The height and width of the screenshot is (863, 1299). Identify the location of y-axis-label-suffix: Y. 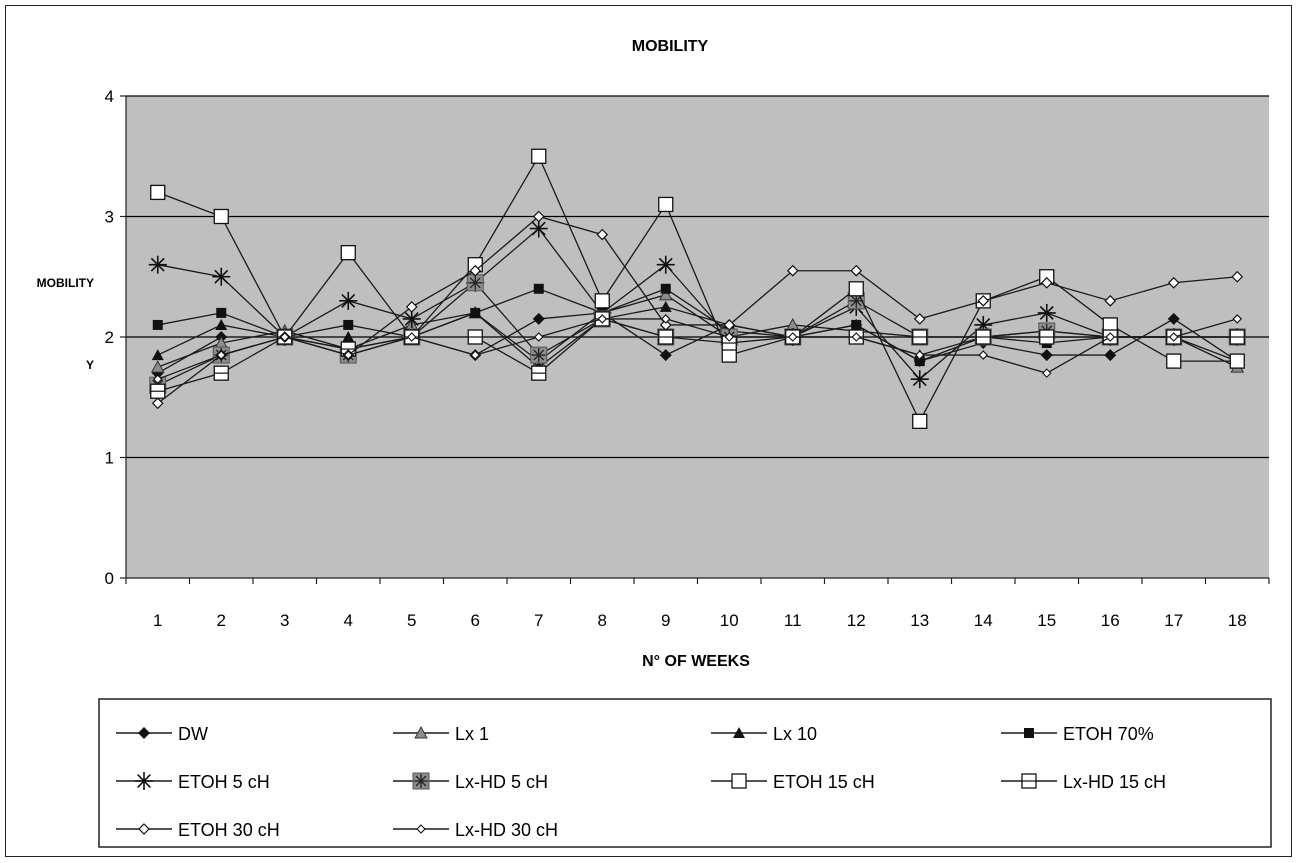
(90, 365).